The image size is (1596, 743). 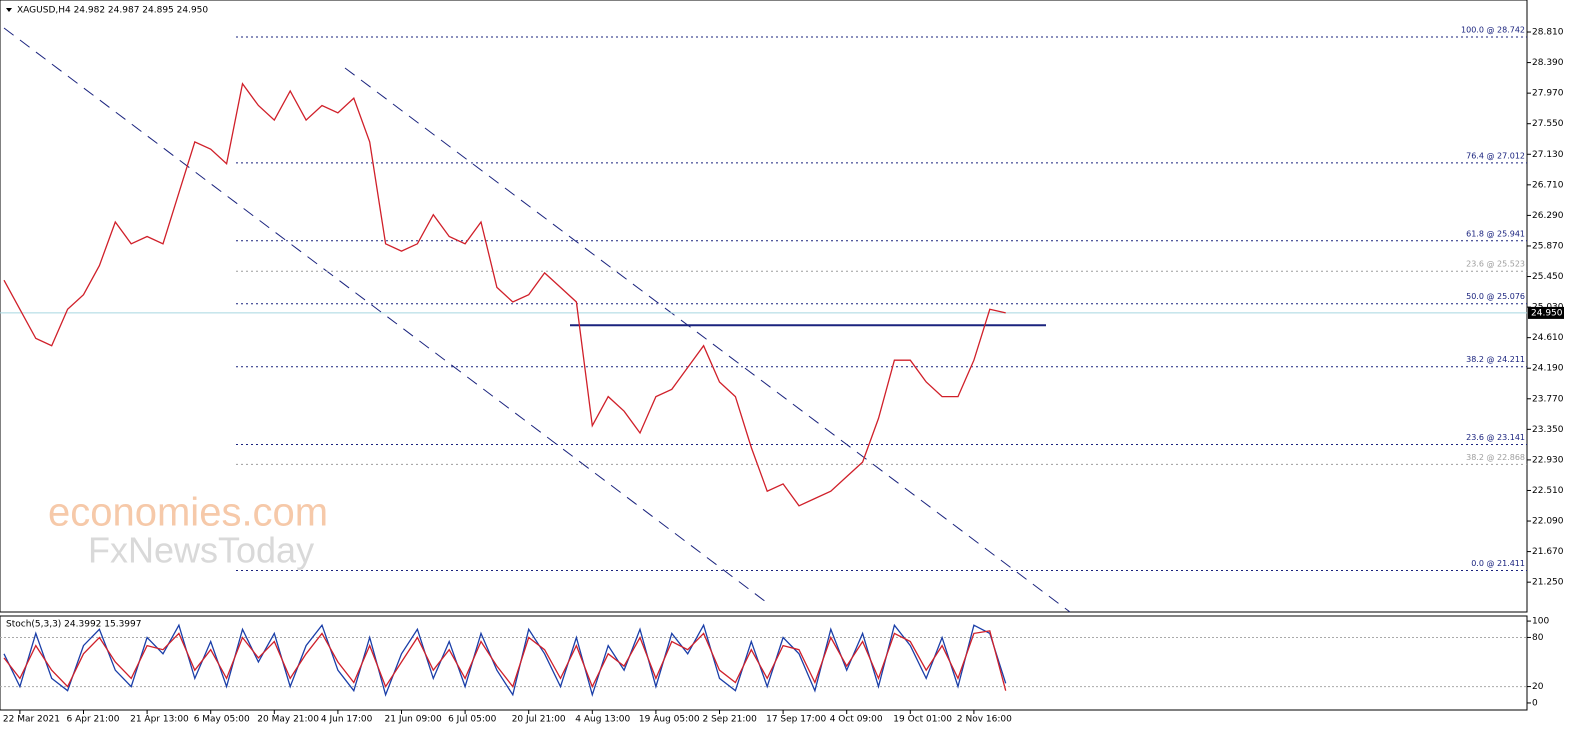 What do you see at coordinates (1548, 552) in the screenshot?
I see `y-tick-label: 21.670` at bounding box center [1548, 552].